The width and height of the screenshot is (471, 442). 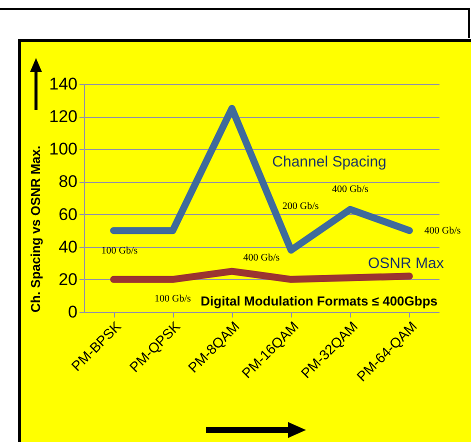 I want to click on y-tick-label: 100, so click(x=63, y=149).